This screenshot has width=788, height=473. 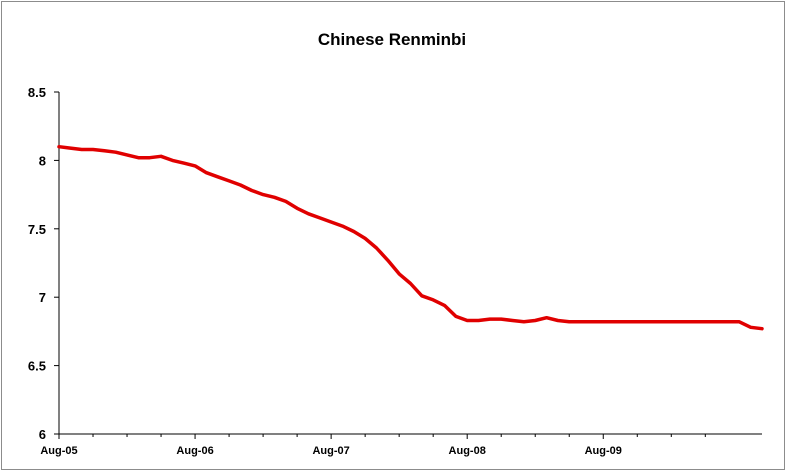 I want to click on x-tick-label: Aug-07, so click(x=330, y=451).